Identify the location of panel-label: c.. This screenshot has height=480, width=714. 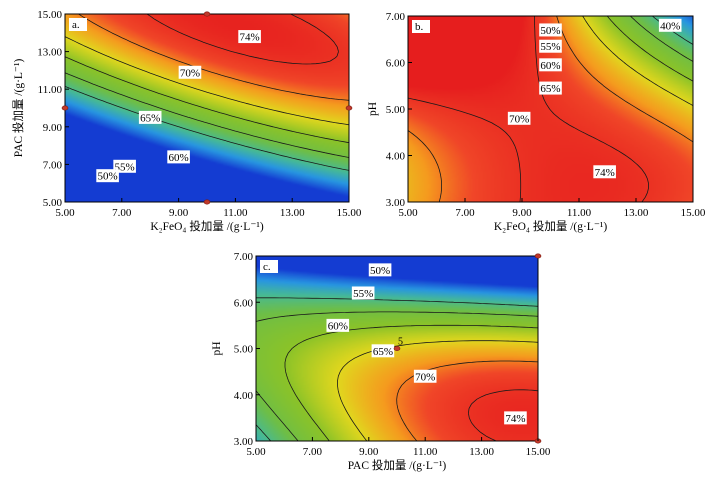
(267, 267).